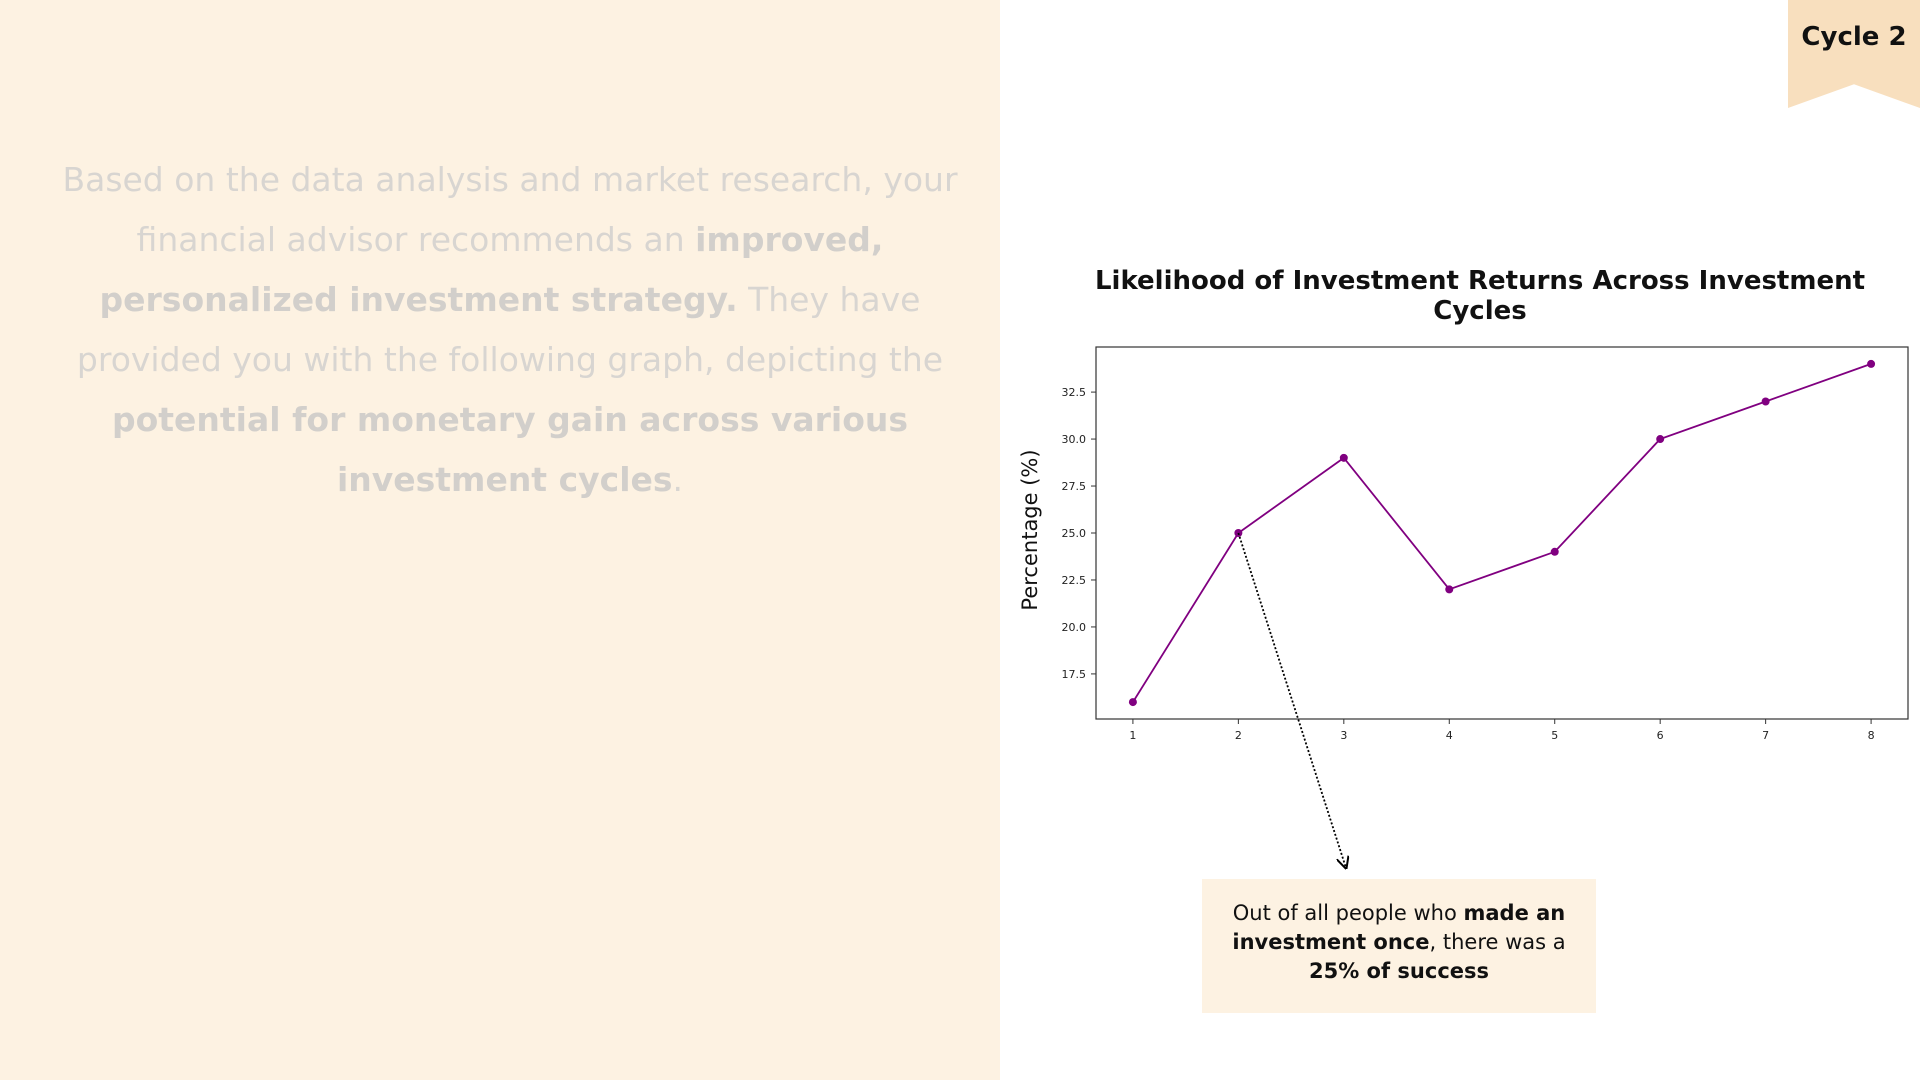 The height and width of the screenshot is (1080, 1920). I want to click on series-line, so click(1502, 533).